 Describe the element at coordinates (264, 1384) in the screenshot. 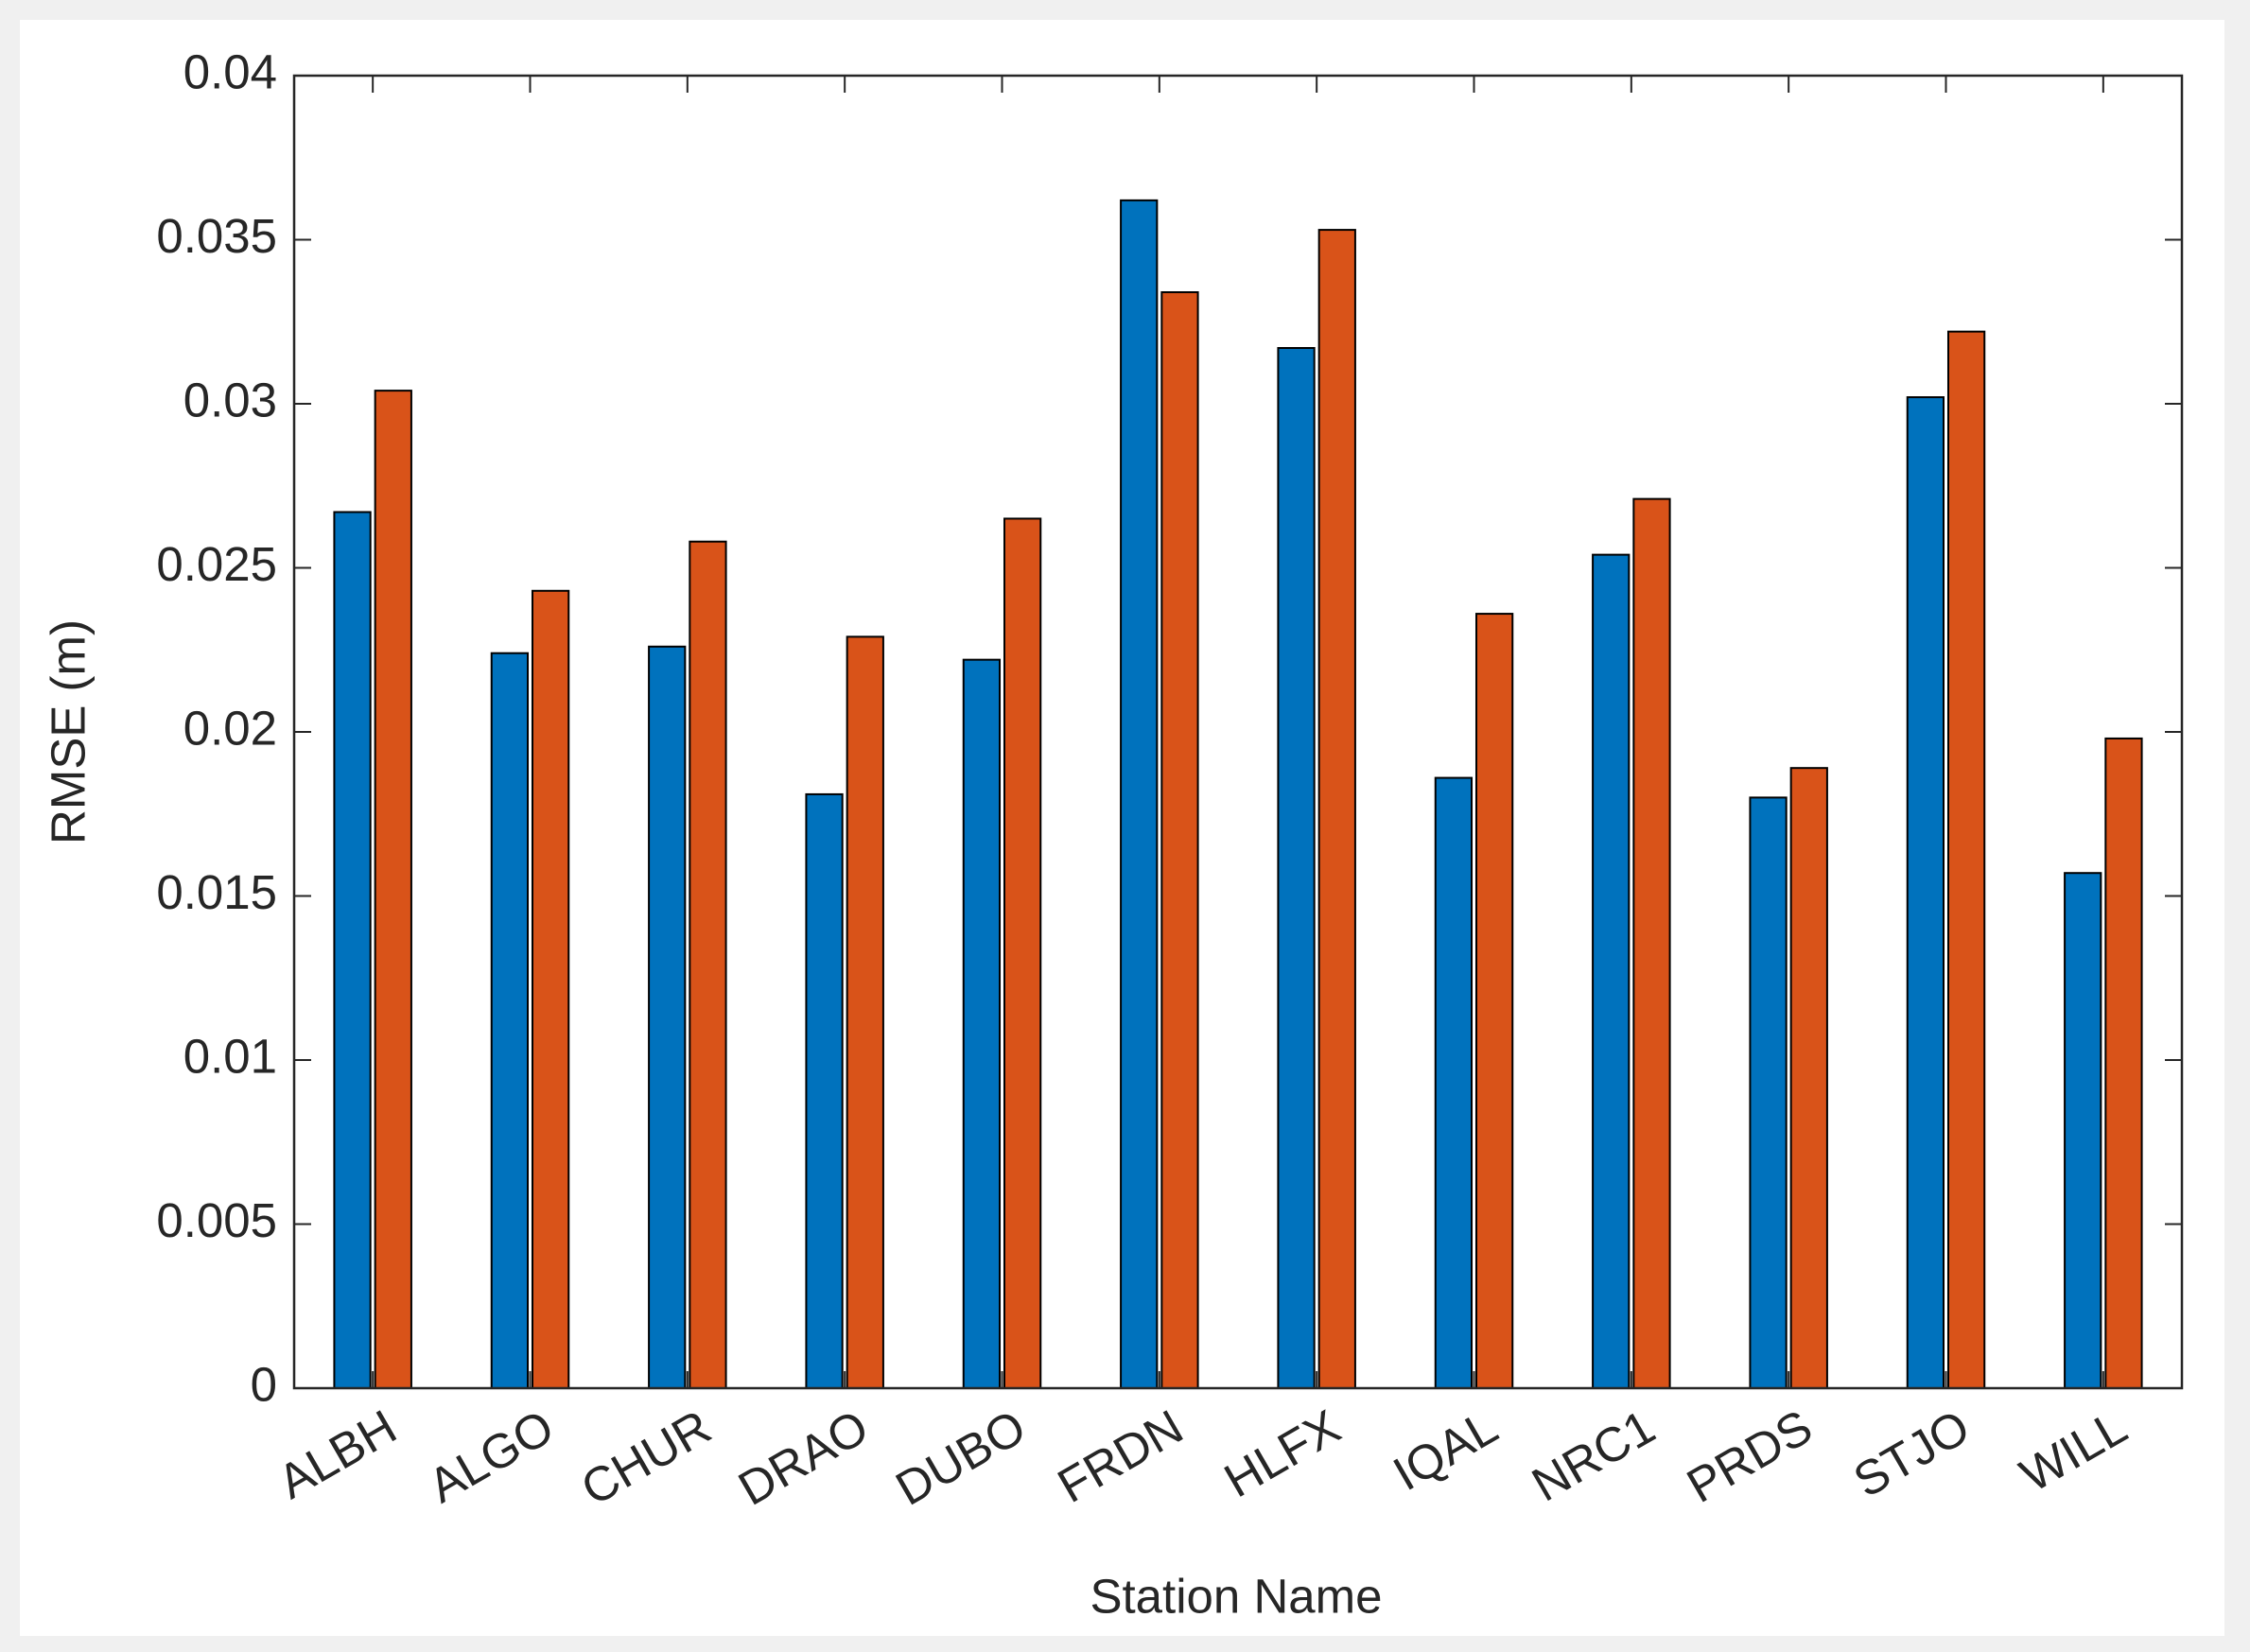

I see `y-tick-label: 0` at that location.